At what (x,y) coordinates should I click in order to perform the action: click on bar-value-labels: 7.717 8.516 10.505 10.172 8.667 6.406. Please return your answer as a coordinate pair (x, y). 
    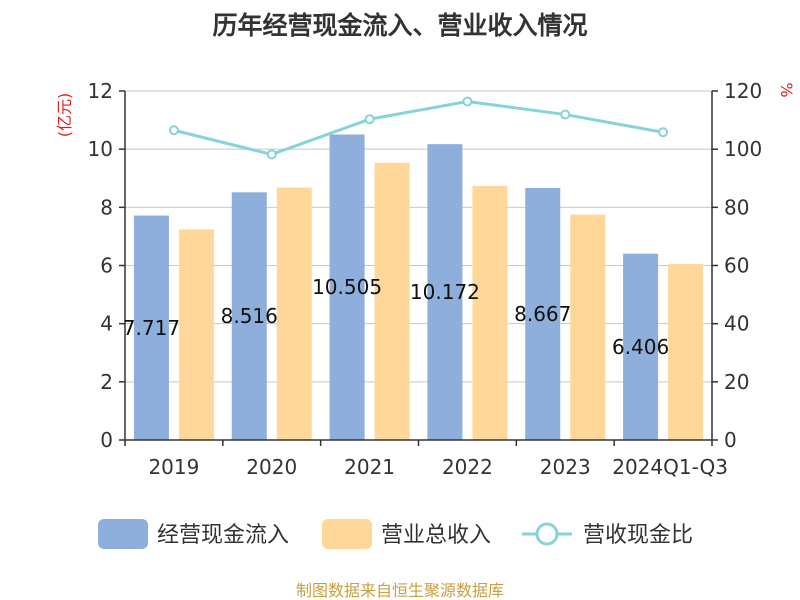
    Looking at the image, I should click on (396, 317).